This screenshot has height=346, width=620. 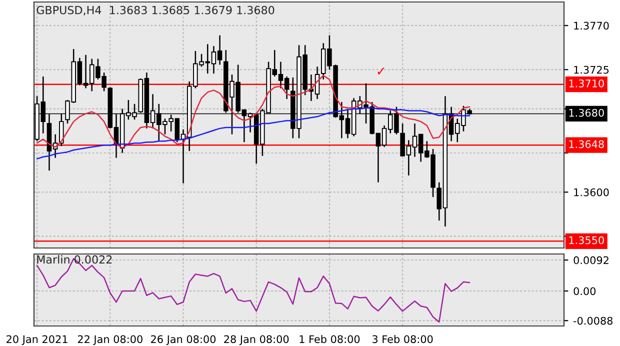 What do you see at coordinates (591, 260) in the screenshot?
I see `y-tick-label: 0.0092` at bounding box center [591, 260].